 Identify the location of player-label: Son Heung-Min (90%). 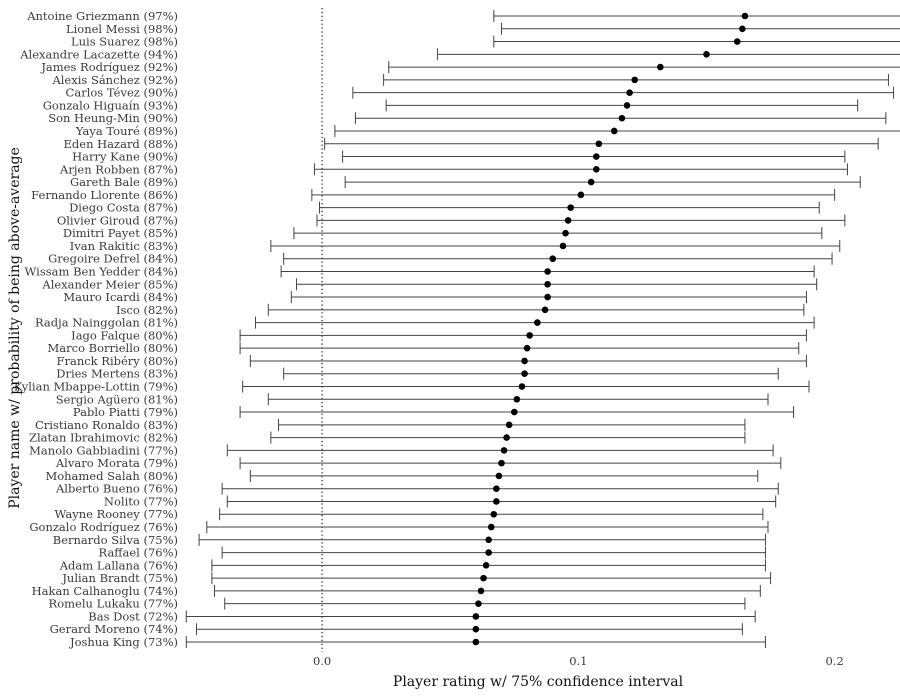
(113, 118).